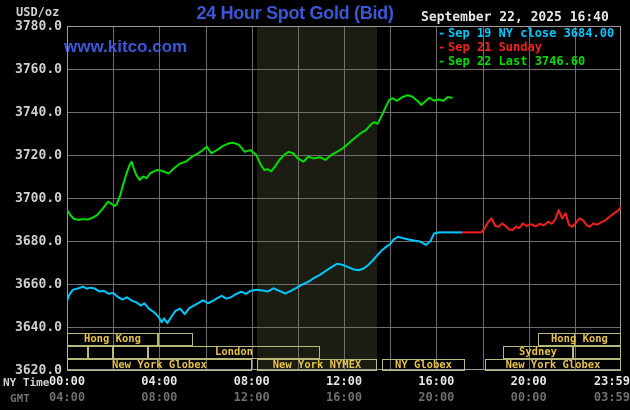 The width and height of the screenshot is (630, 410). Describe the element at coordinates (38, 26) in the screenshot. I see `y-tick-label: 3780.0` at that location.